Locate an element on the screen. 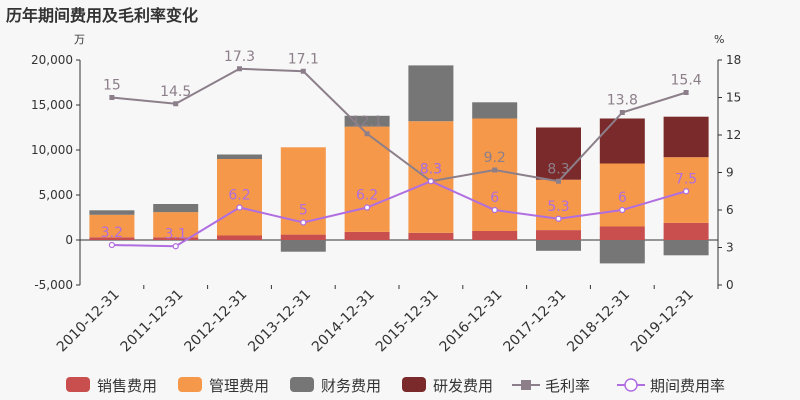  x-tick-label: 2015-12-31 is located at coordinates (407, 321).